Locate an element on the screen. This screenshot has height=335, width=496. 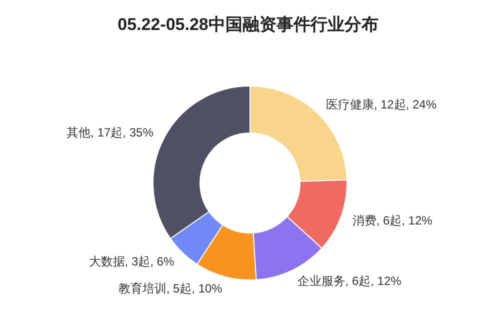
slice-label: 教育培训, 5起, 10% is located at coordinates (170, 288).